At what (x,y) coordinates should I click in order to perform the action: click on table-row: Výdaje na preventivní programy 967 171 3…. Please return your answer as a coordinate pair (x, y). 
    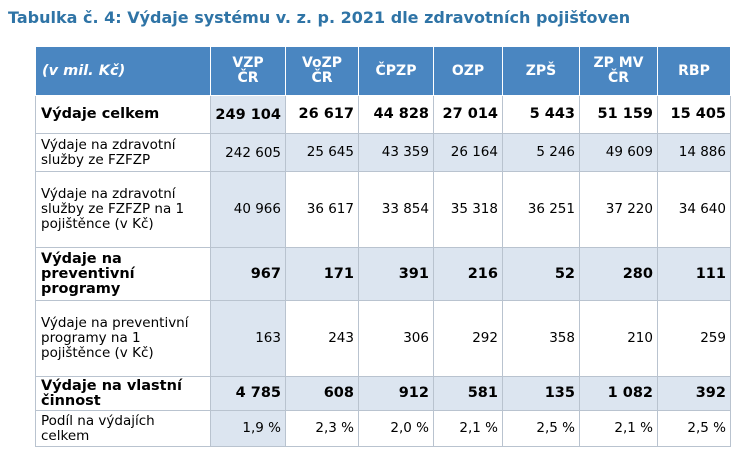
    Looking at the image, I should click on (383, 274).